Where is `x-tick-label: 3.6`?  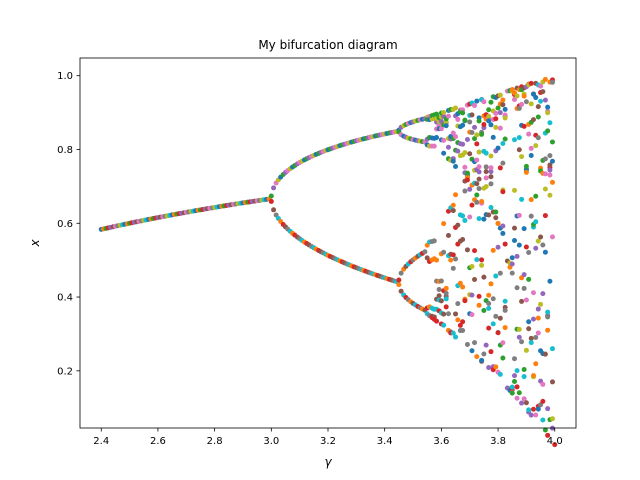 x-tick-label: 3.6 is located at coordinates (441, 441).